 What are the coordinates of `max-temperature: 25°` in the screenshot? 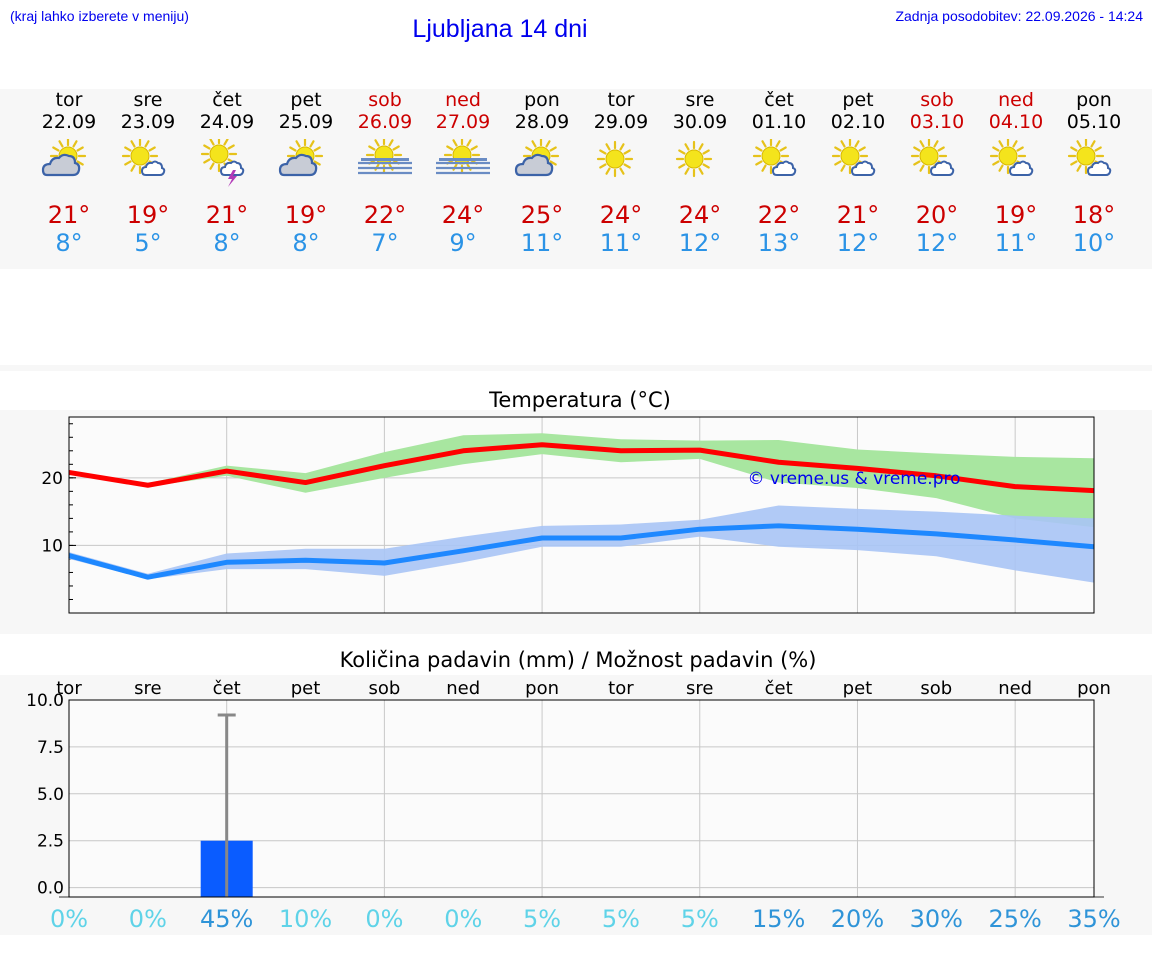 It's located at (542, 215).